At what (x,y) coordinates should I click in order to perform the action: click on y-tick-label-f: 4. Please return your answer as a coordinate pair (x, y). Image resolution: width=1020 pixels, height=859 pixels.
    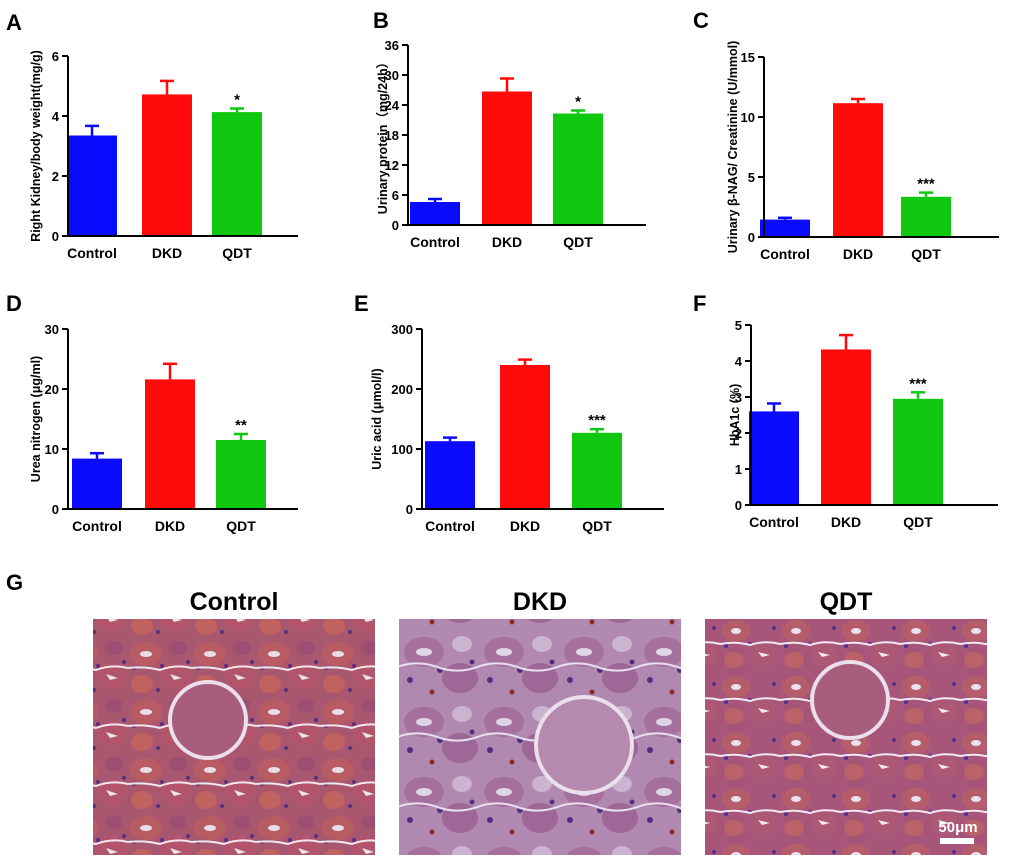
    Looking at the image, I should click on (739, 361).